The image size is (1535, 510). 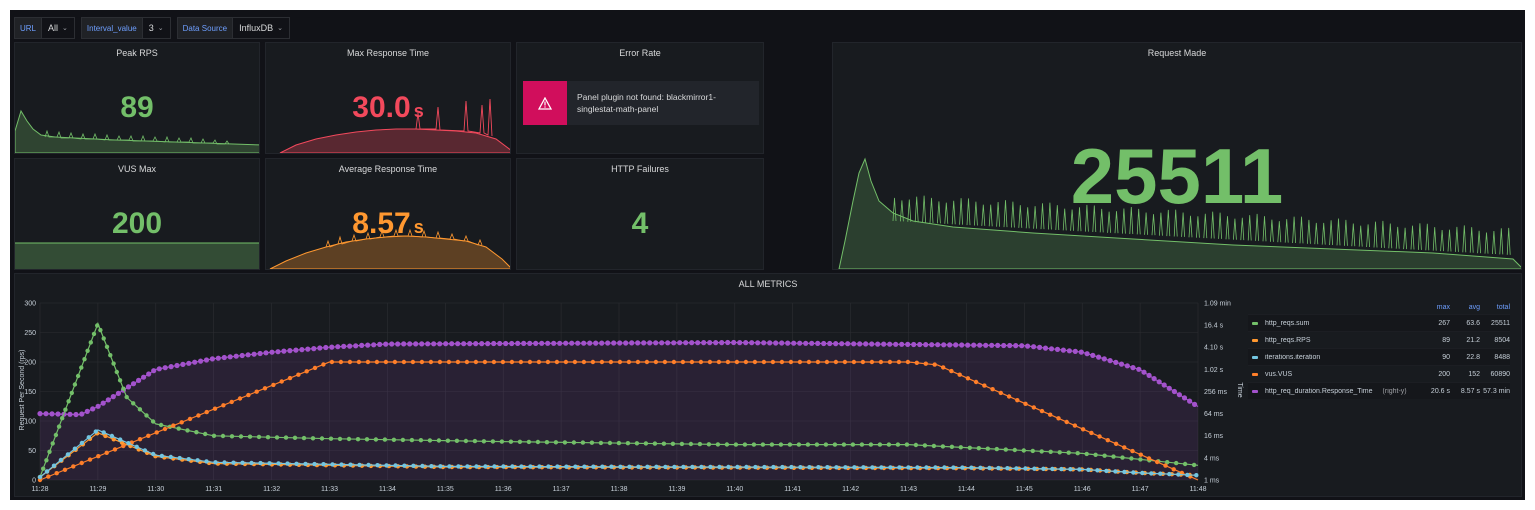 I want to click on legend-series-name: http_reqs.RPS, so click(x=1334, y=340).